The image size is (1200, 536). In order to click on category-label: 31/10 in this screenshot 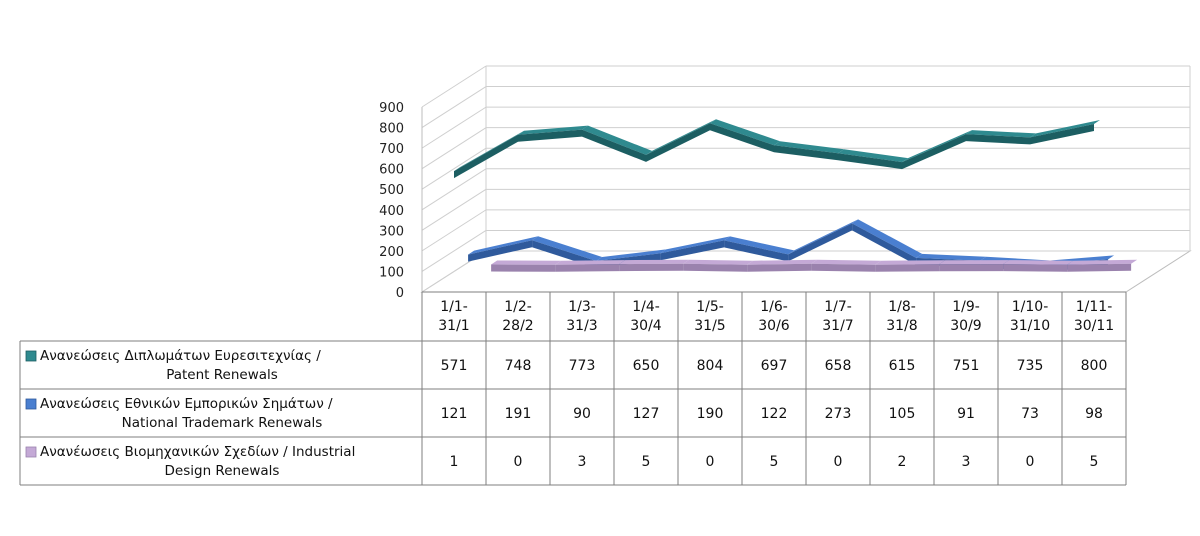, I will do `click(1030, 326)`.